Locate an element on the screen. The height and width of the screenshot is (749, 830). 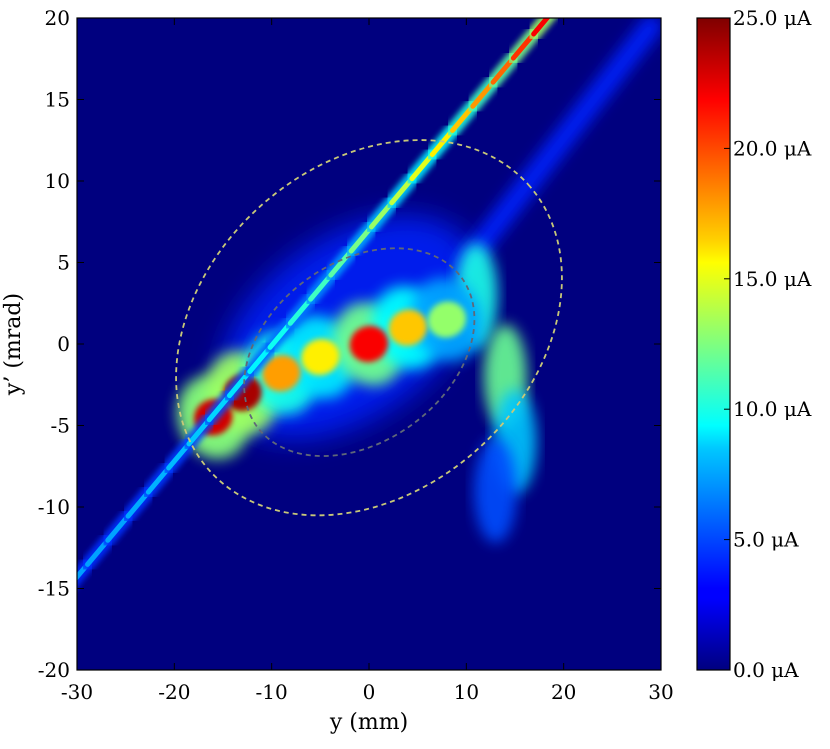
colorbar-tick-label: 5.0 μA is located at coordinates (766, 540).